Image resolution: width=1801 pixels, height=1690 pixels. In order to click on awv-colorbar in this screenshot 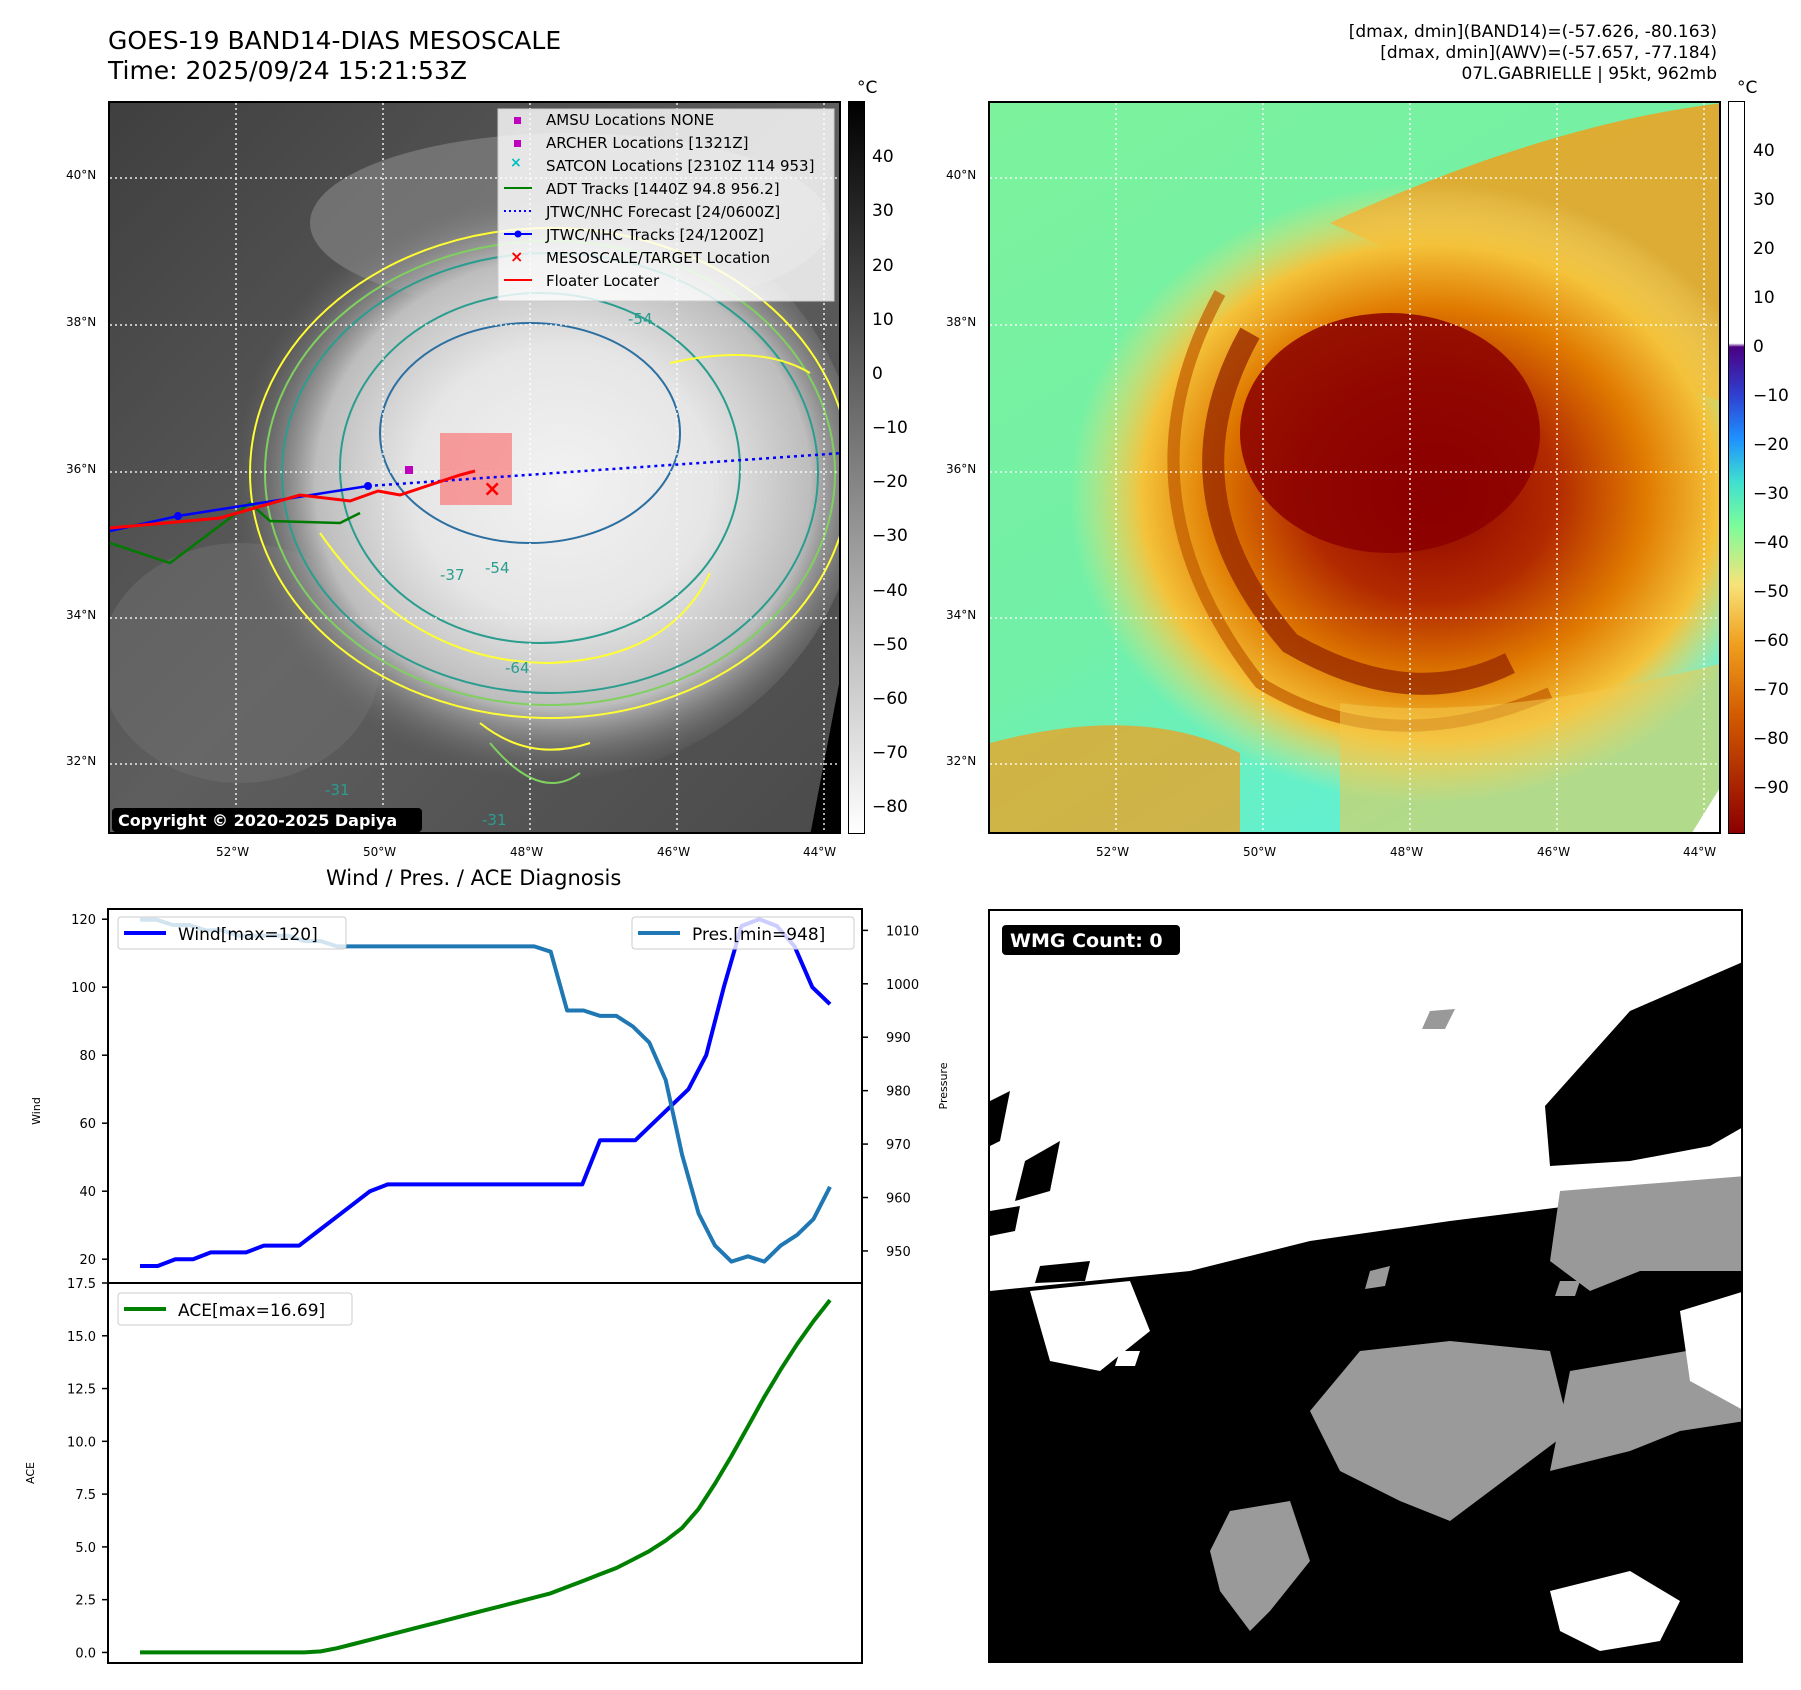, I will do `click(1736, 467)`.